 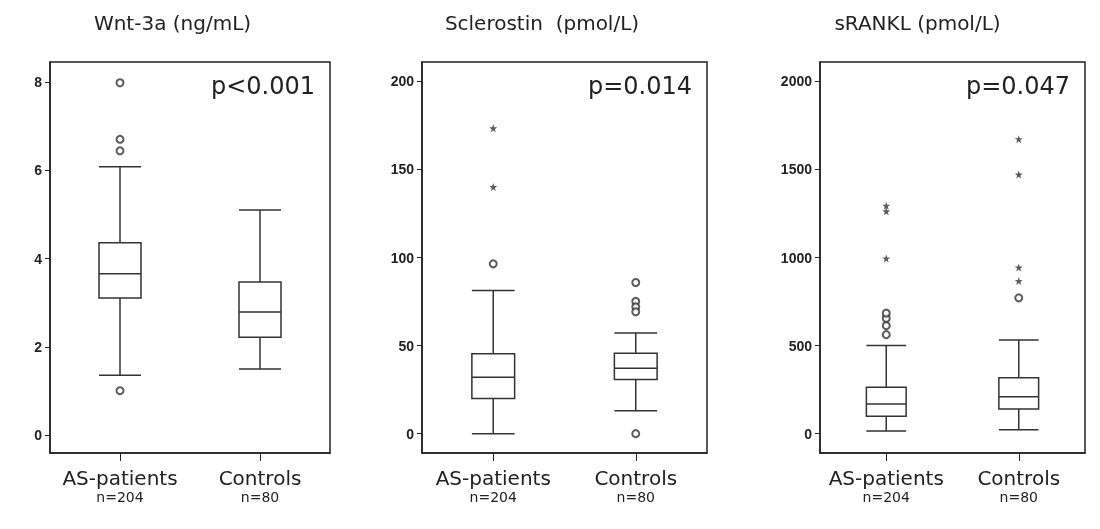 I want to click on y-tick-label: 6, so click(x=38, y=170).